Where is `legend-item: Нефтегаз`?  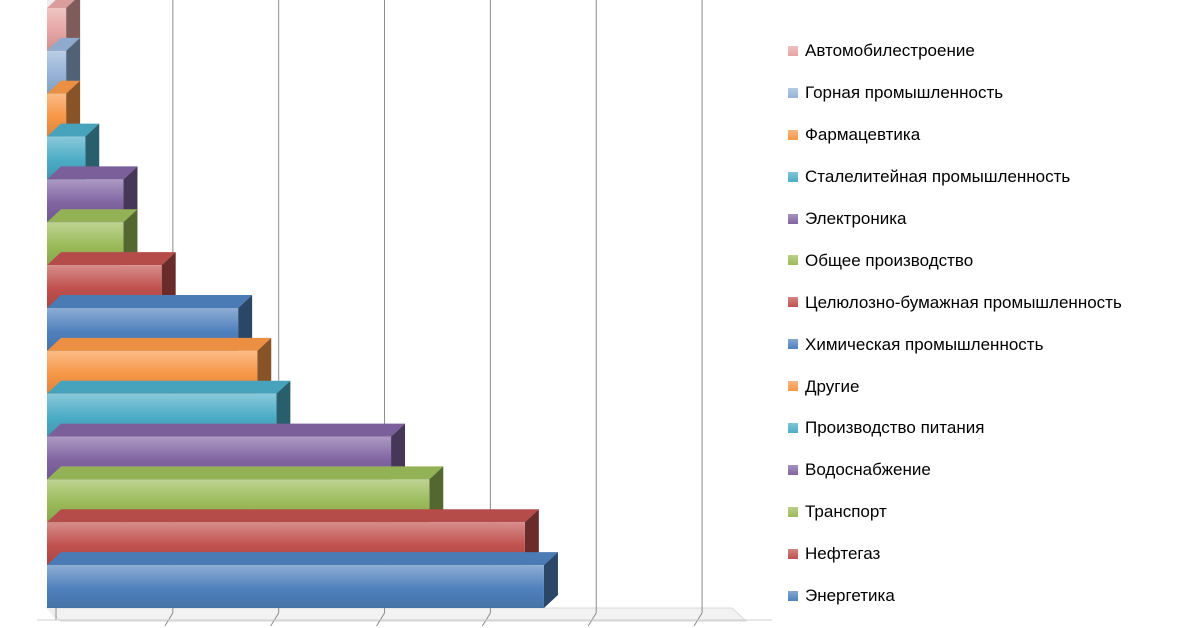 legend-item: Нефтегаз is located at coordinates (988, 554).